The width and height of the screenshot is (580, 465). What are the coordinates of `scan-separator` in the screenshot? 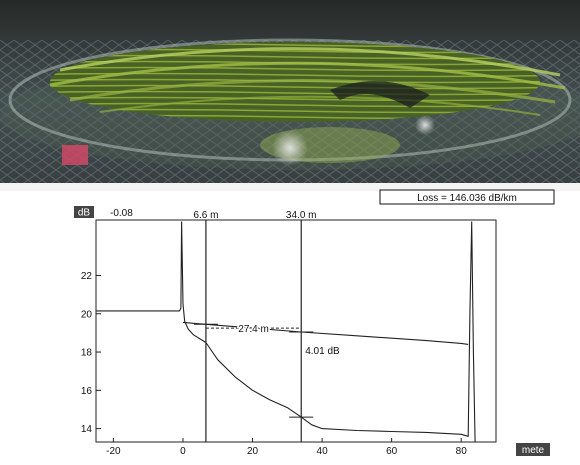 It's located at (290, 187).